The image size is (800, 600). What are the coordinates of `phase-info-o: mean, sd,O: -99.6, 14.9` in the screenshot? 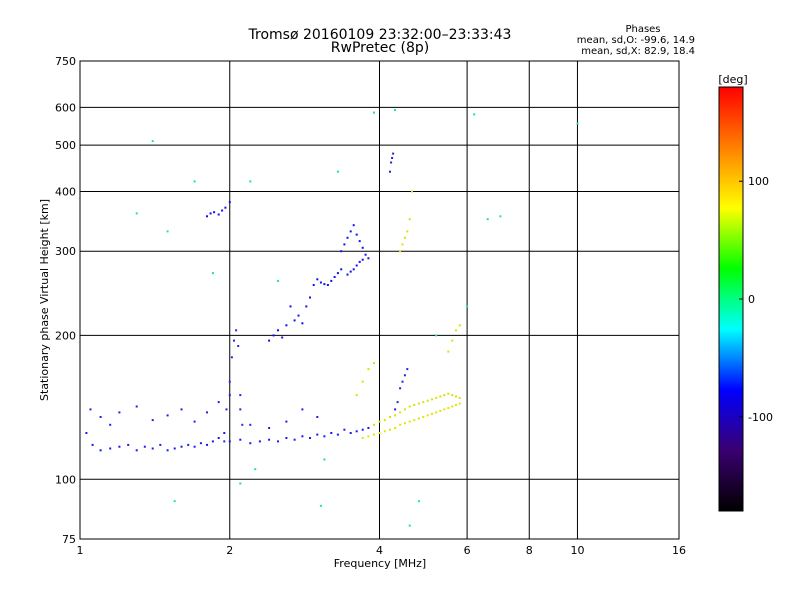 It's located at (636, 40).